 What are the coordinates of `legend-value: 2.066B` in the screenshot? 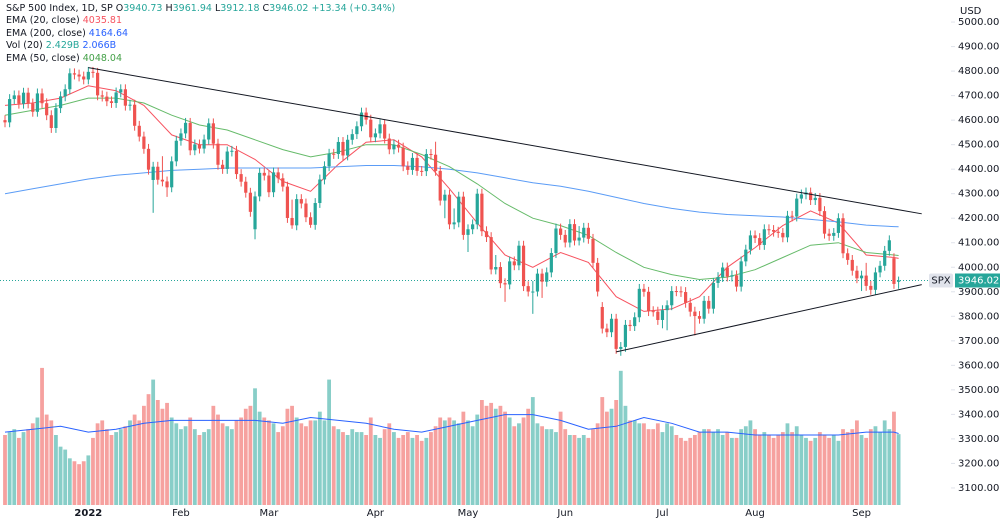 It's located at (99, 46).